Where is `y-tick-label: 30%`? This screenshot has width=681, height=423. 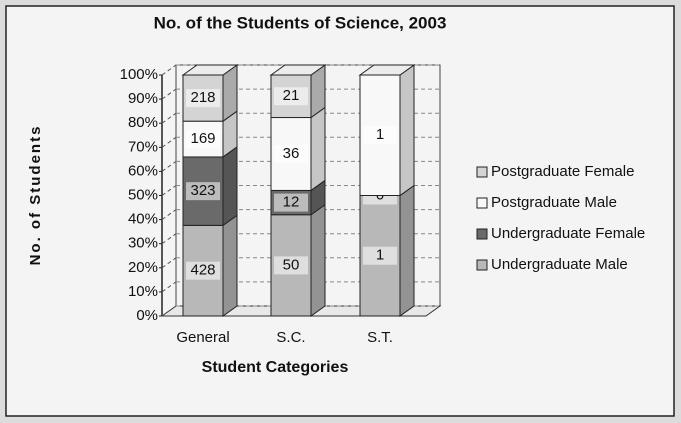 y-tick-label: 30% is located at coordinates (143, 243).